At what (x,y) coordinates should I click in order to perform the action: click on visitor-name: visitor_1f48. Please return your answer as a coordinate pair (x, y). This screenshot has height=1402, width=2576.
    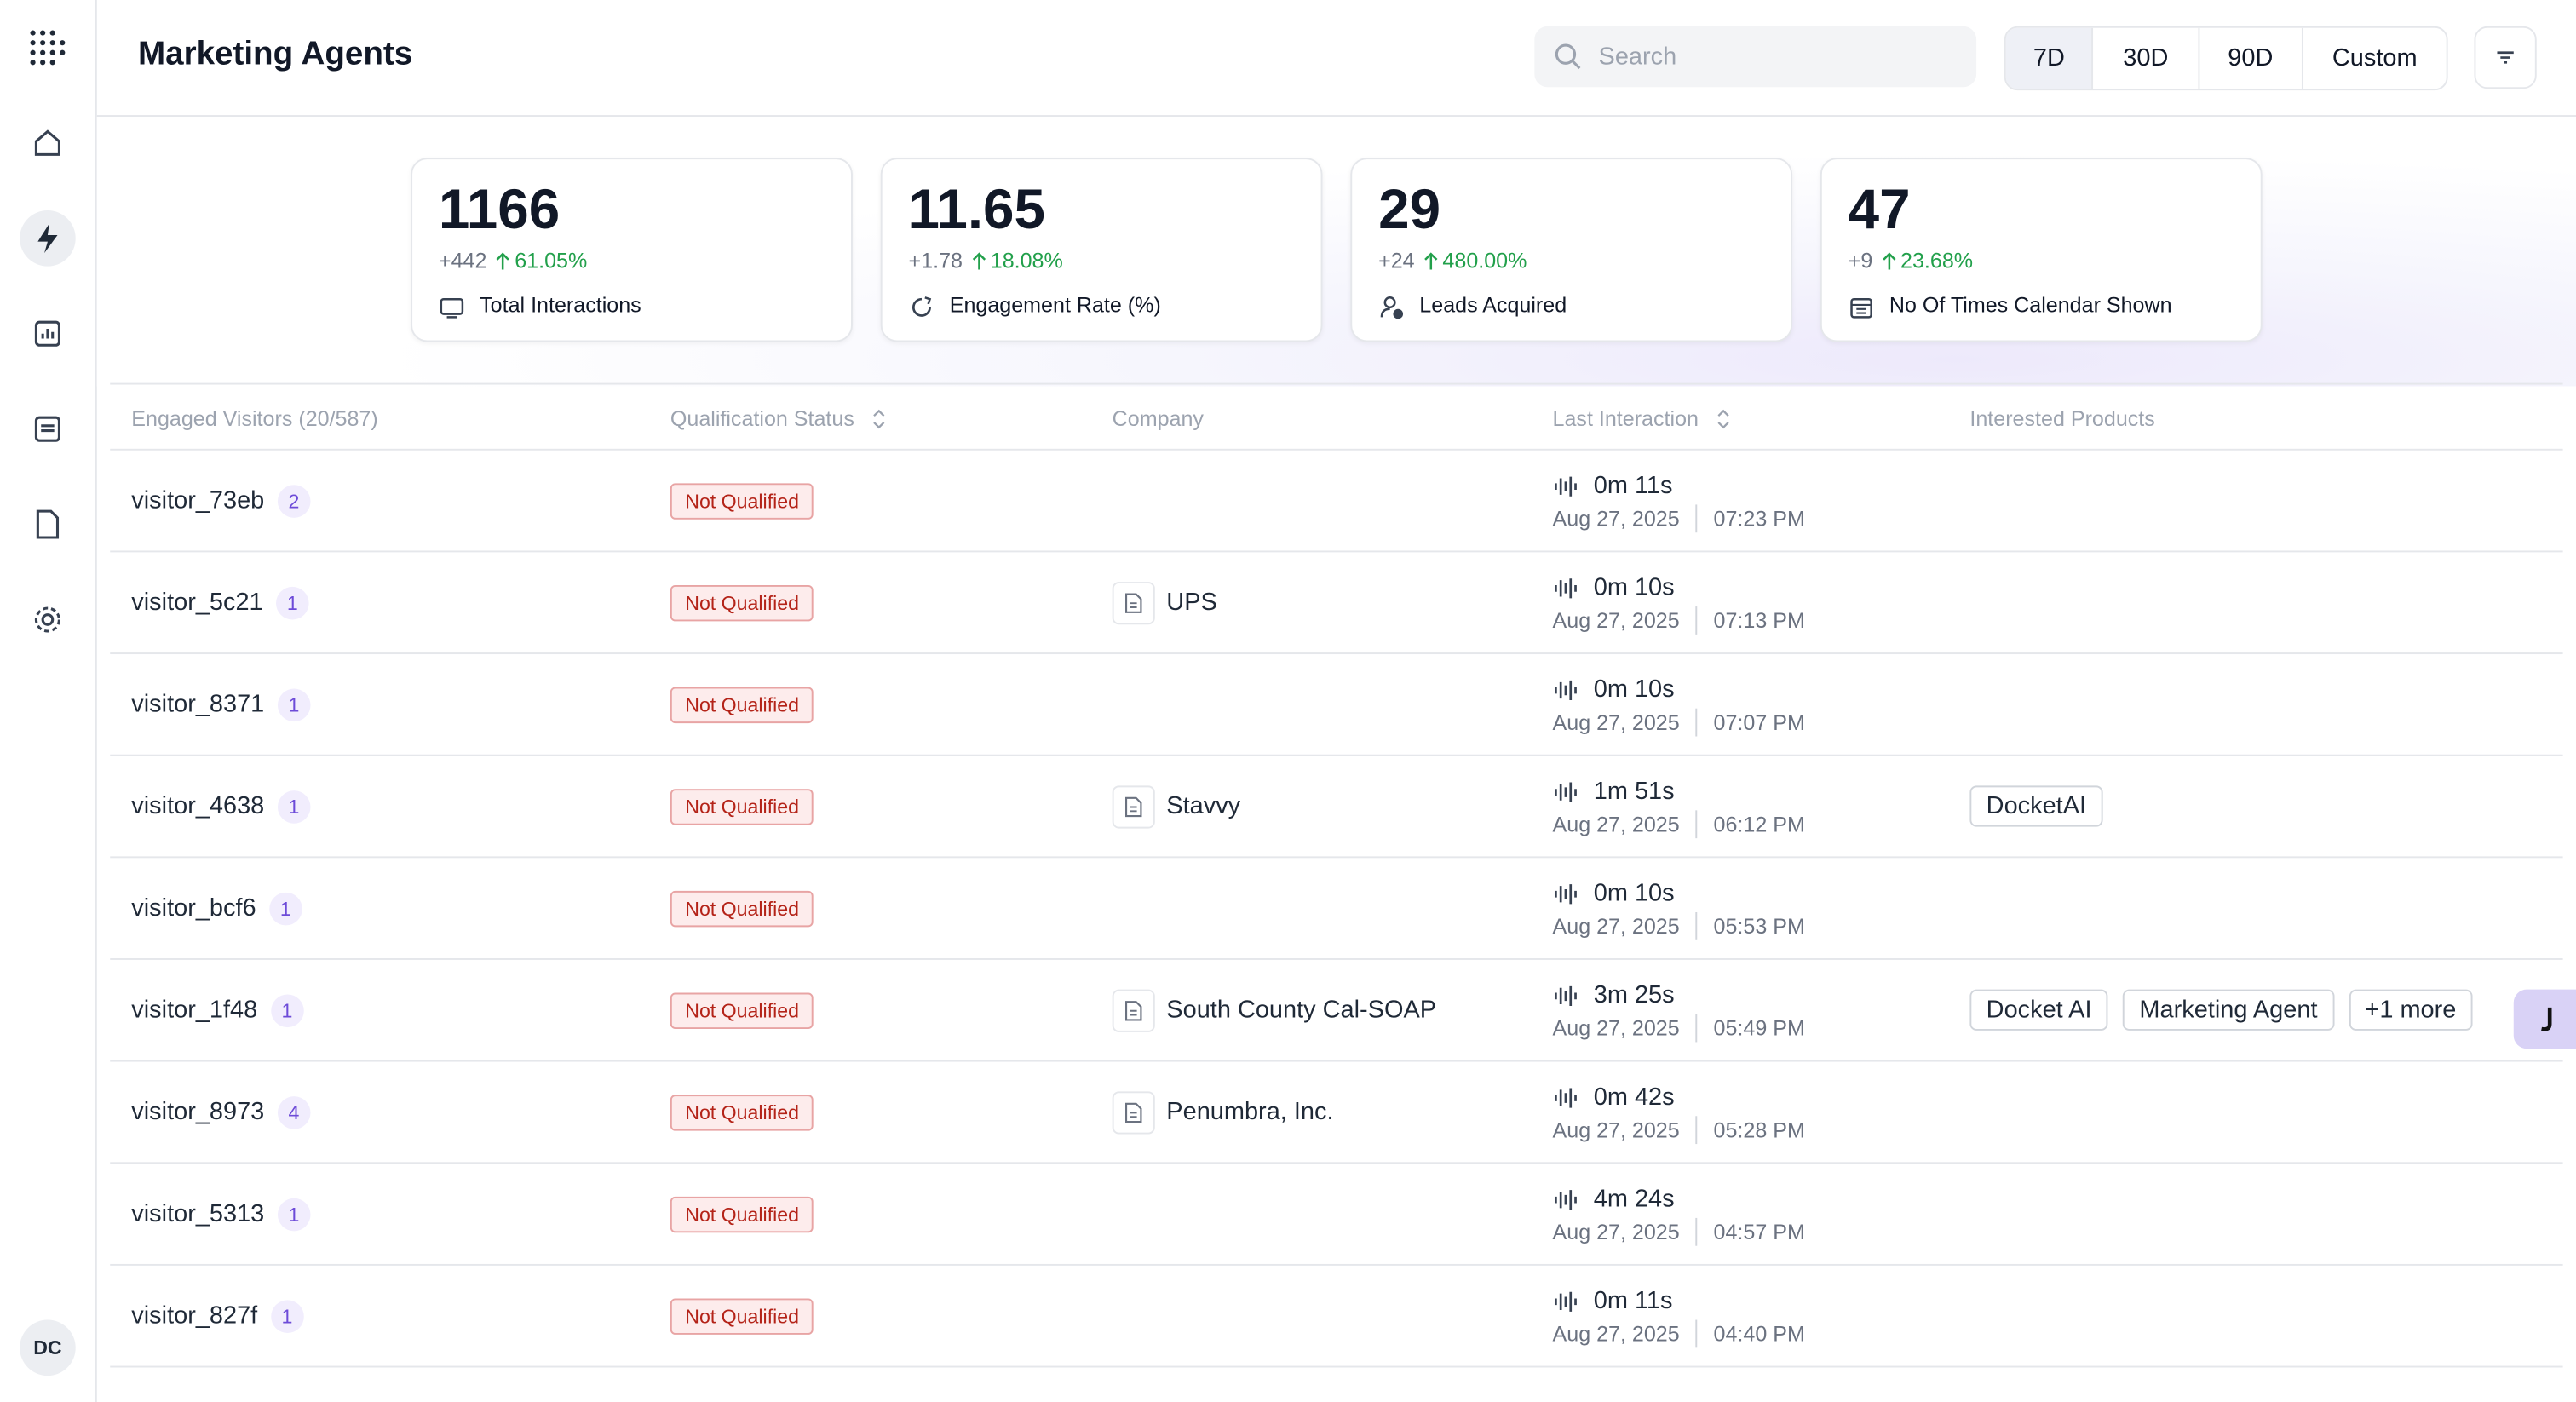
    Looking at the image, I should click on (194, 1010).